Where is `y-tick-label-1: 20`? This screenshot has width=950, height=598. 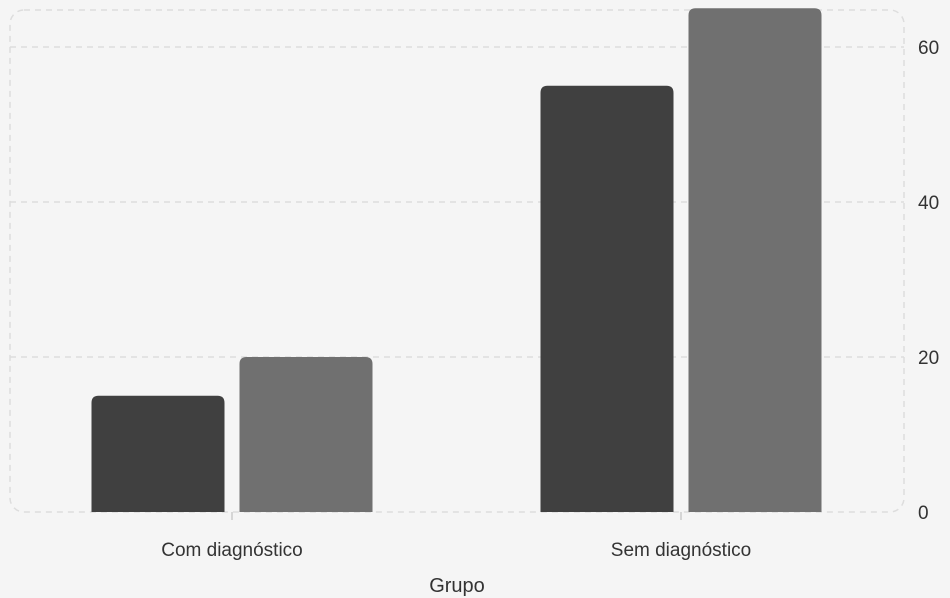
y-tick-label-1: 20 is located at coordinates (928, 358).